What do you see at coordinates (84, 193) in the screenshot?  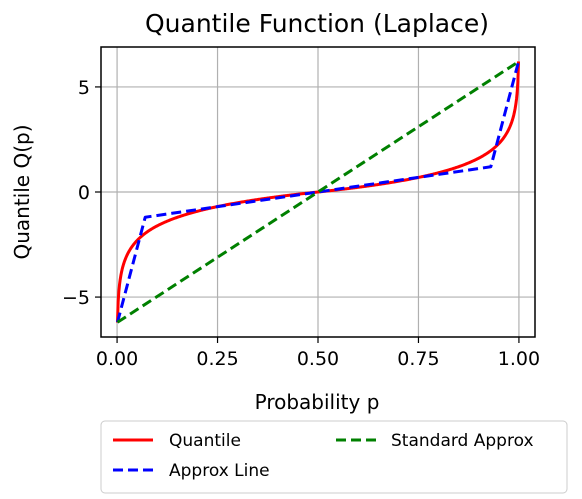 I see `y-tick-label: 0` at bounding box center [84, 193].